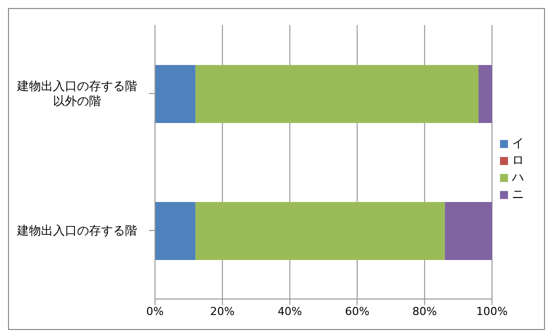  Describe the element at coordinates (518, 143) in the screenshot. I see `legend-label: イ` at that location.